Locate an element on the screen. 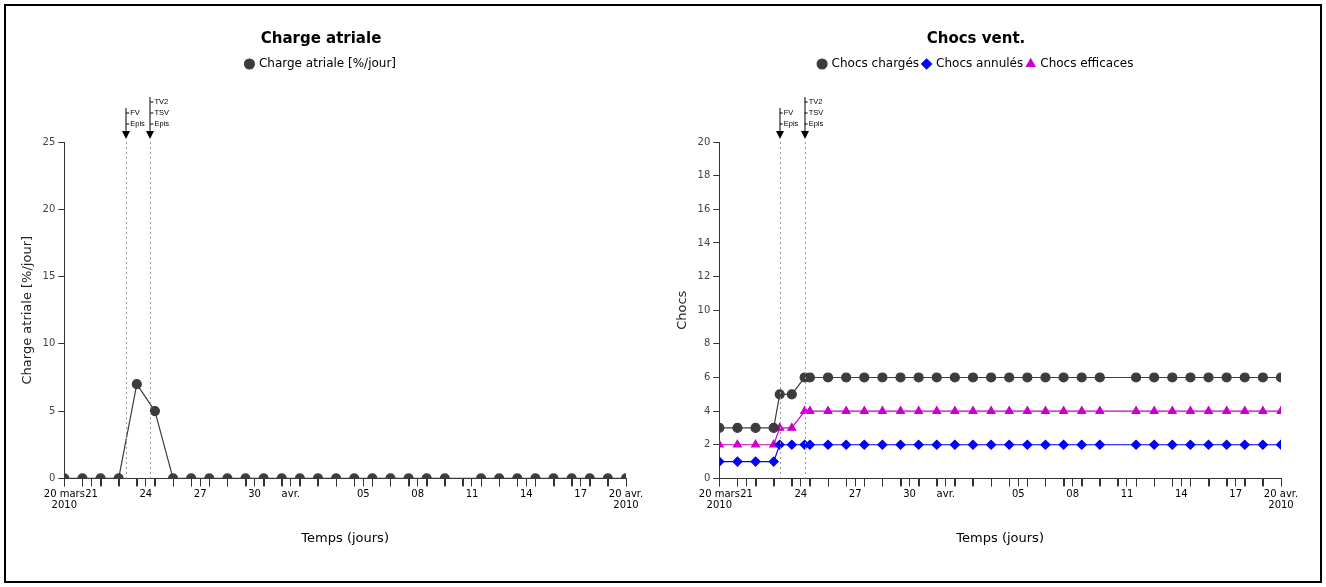  legend-label: Chocs efficaces is located at coordinates (1087, 63).